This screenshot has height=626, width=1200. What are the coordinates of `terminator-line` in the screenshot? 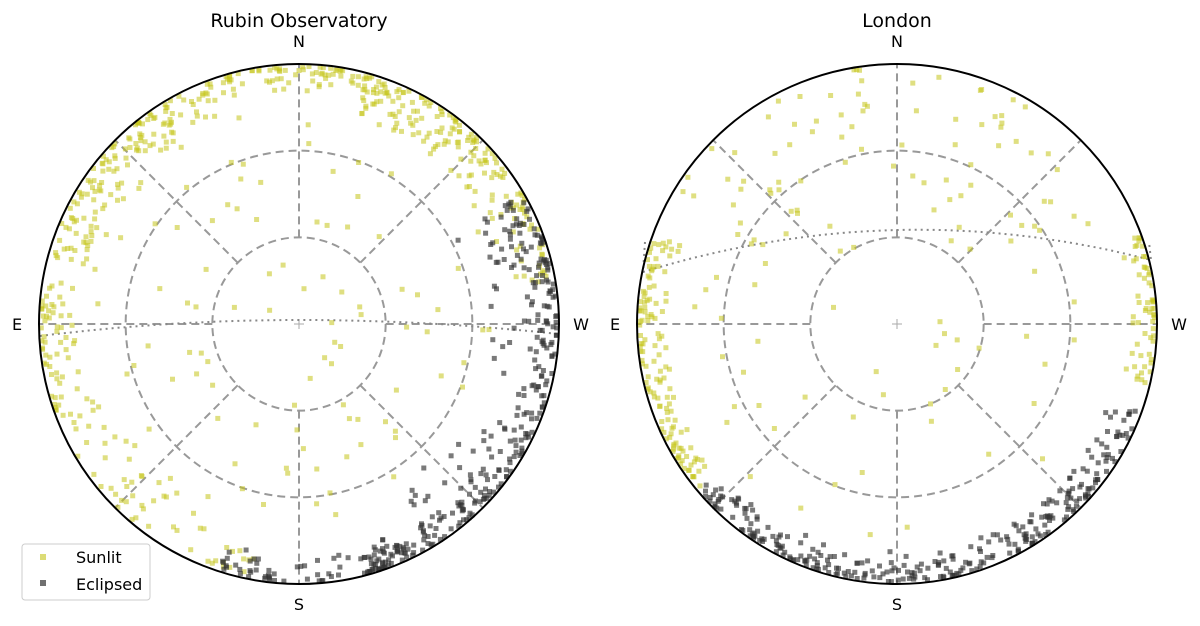 It's located at (897, 251).